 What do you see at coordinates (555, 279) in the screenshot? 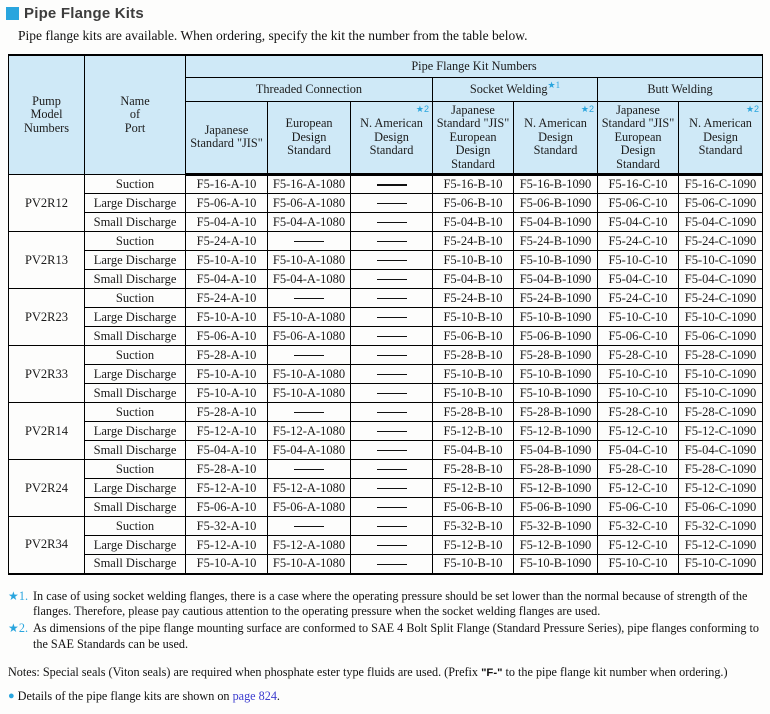
I see `kit-number-cell: F5-04-B-1090` at bounding box center [555, 279].